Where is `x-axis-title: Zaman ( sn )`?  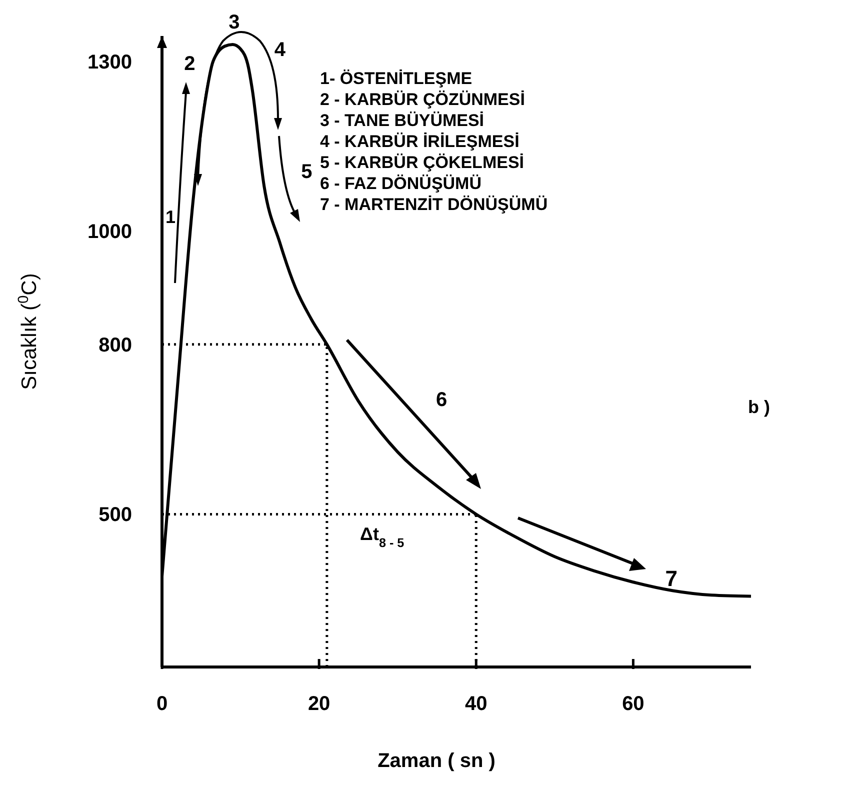 x-axis-title: Zaman ( sn ) is located at coordinates (437, 761).